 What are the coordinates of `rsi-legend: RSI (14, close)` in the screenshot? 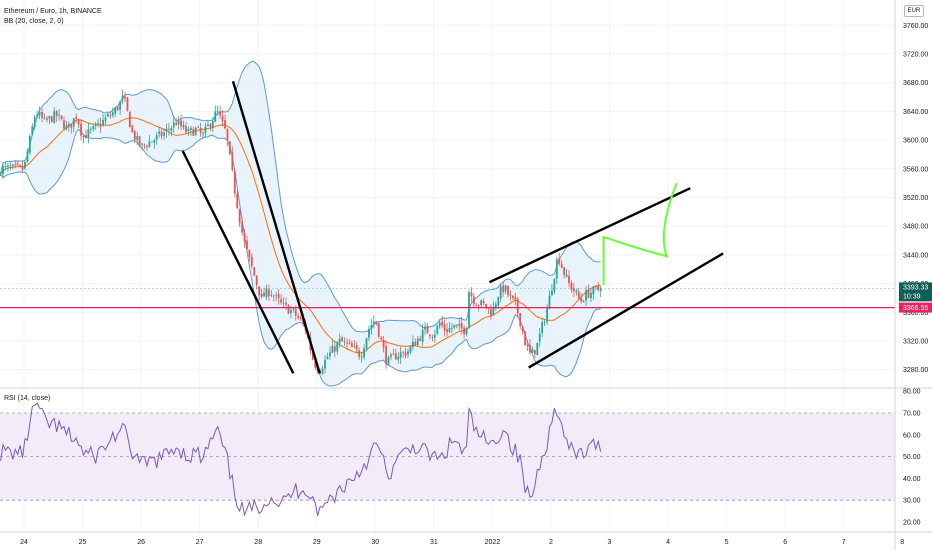 It's located at (28, 398).